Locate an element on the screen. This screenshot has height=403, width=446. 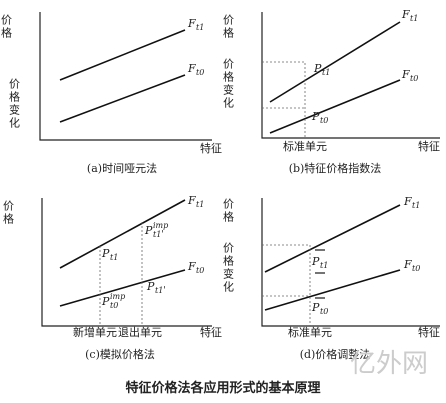
point-label: Pimp t1' is located at coordinates (156, 230).